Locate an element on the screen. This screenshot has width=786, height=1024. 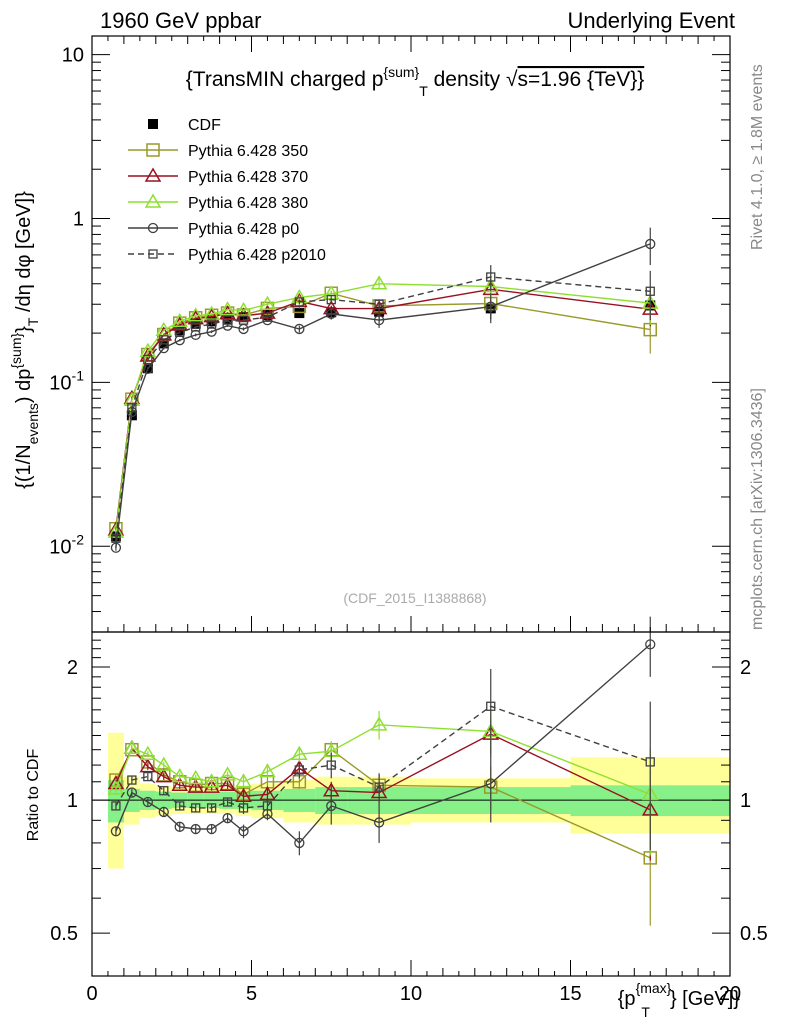
x-tick-label: 20 is located at coordinates (730, 994).